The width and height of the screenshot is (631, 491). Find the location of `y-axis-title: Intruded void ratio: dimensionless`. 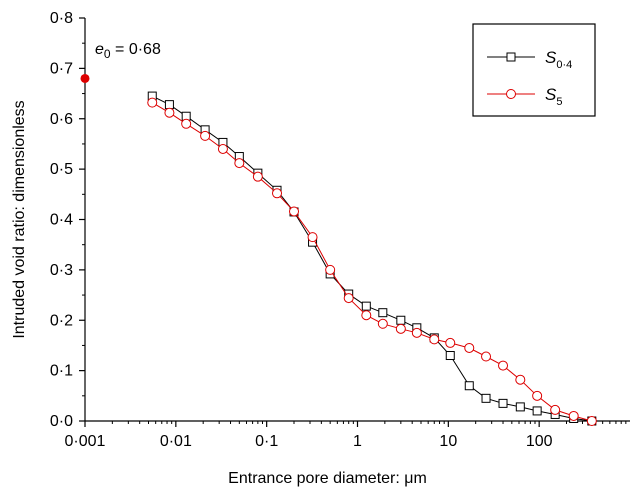

y-axis-title: Intruded void ratio: dimensionless is located at coordinates (19, 219).